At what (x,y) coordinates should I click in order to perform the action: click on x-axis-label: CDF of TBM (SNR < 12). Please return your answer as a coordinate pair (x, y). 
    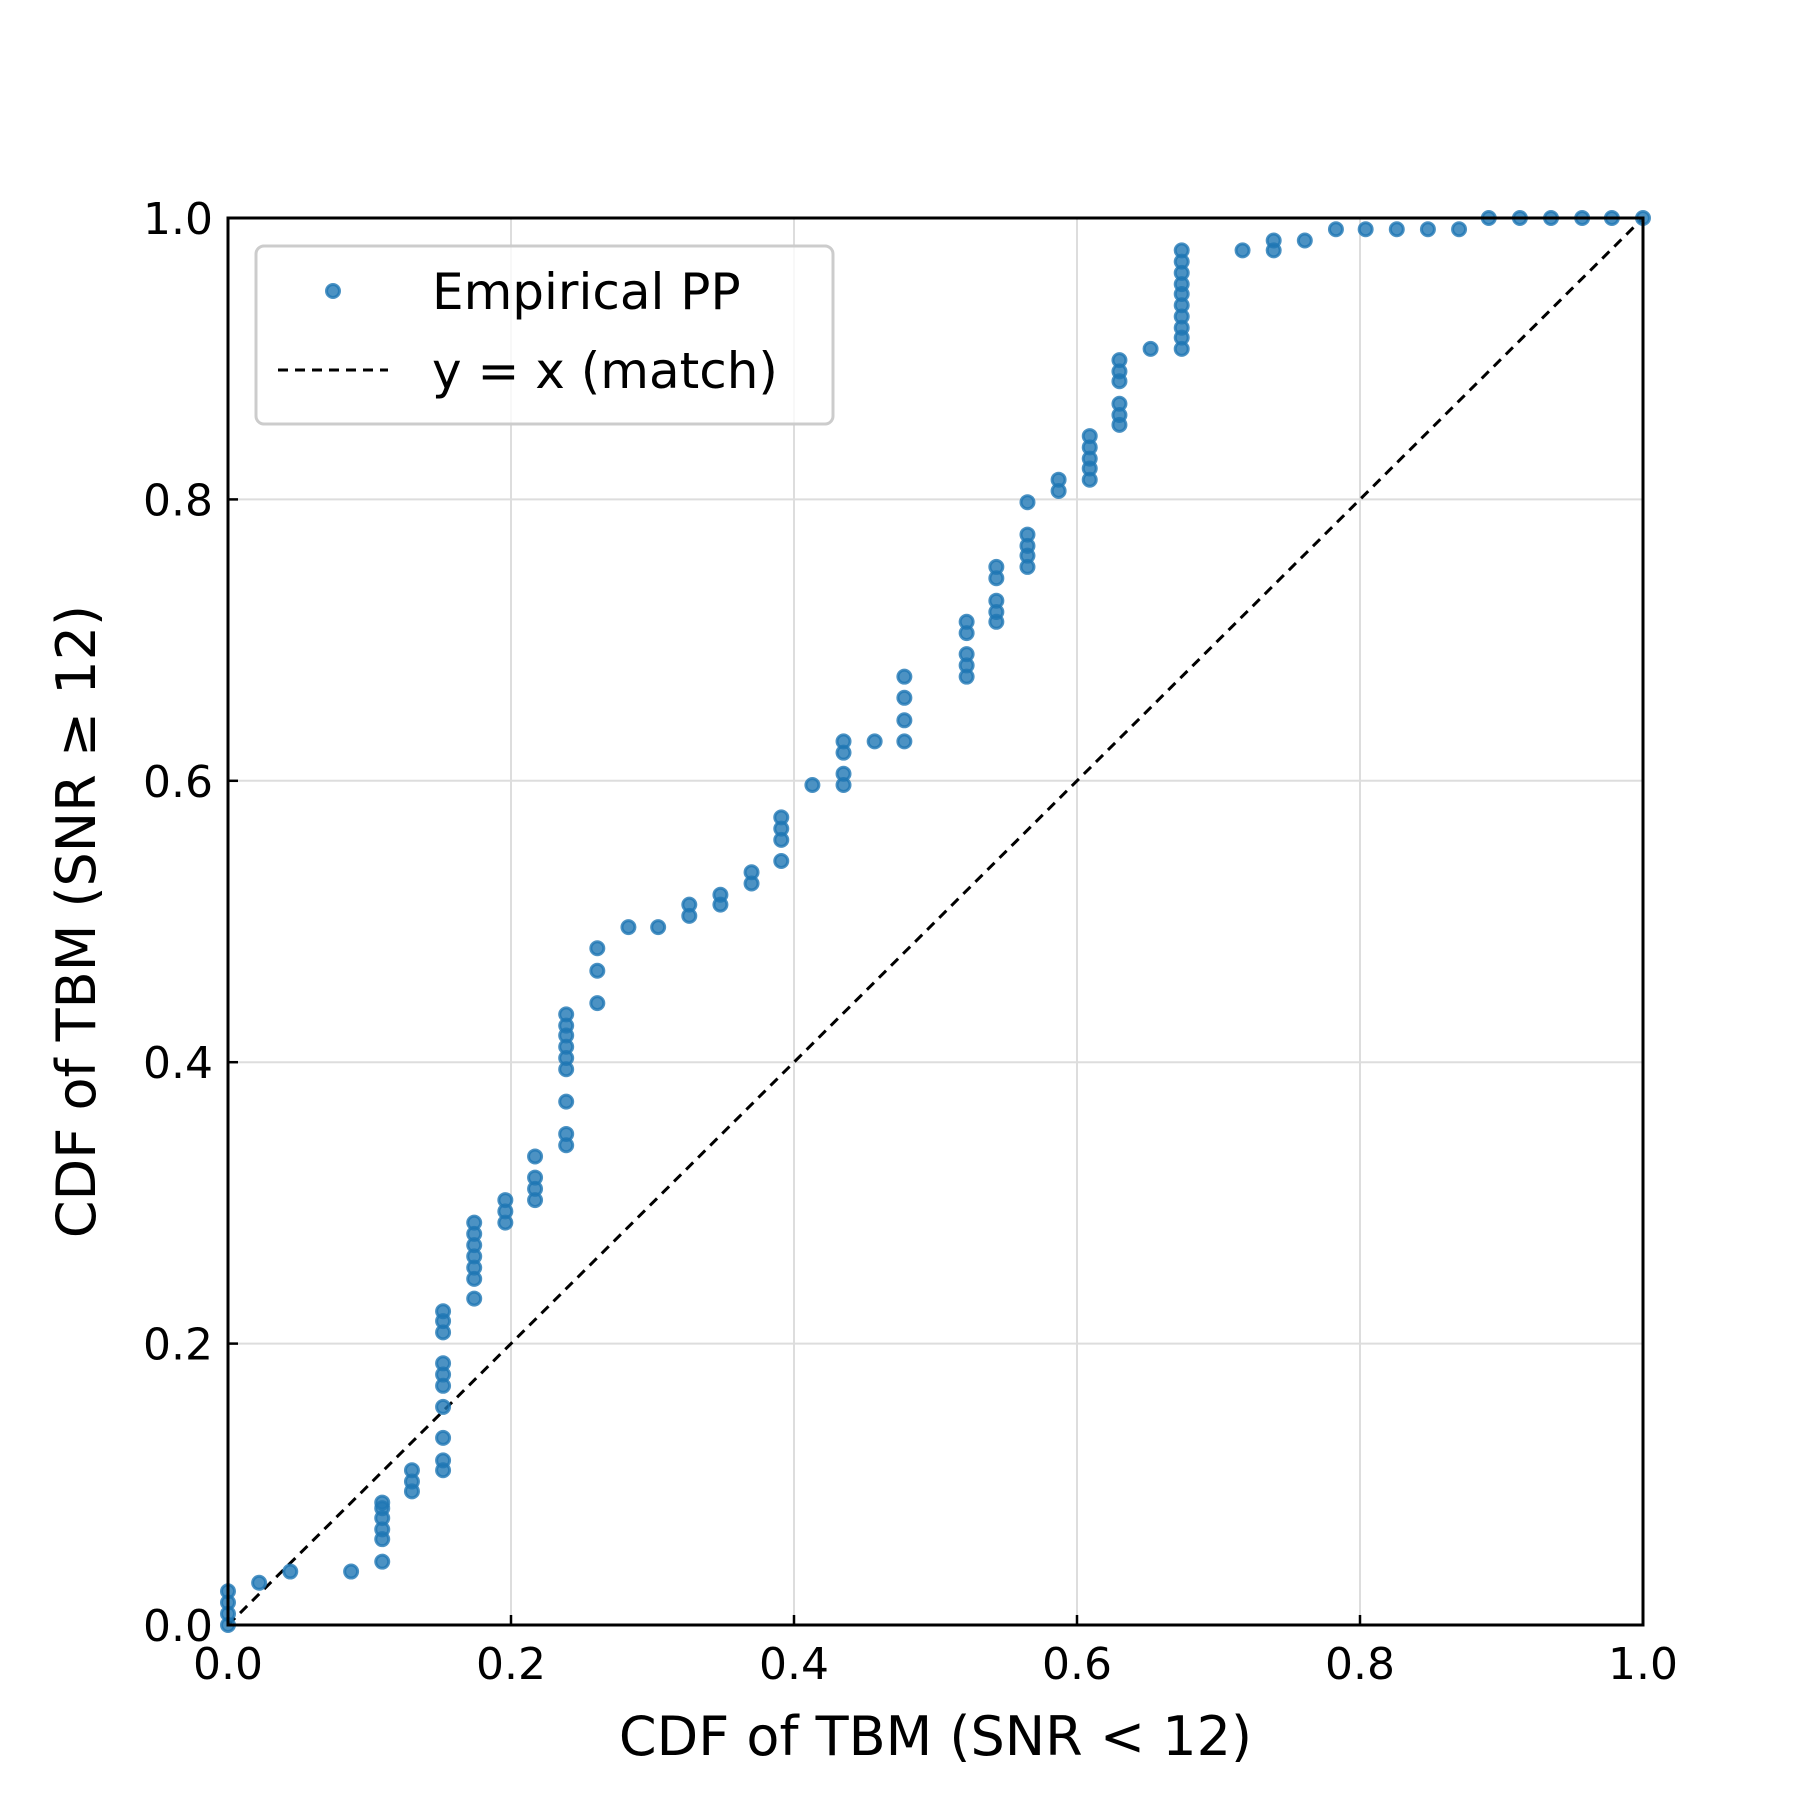
    Looking at the image, I should click on (935, 1736).